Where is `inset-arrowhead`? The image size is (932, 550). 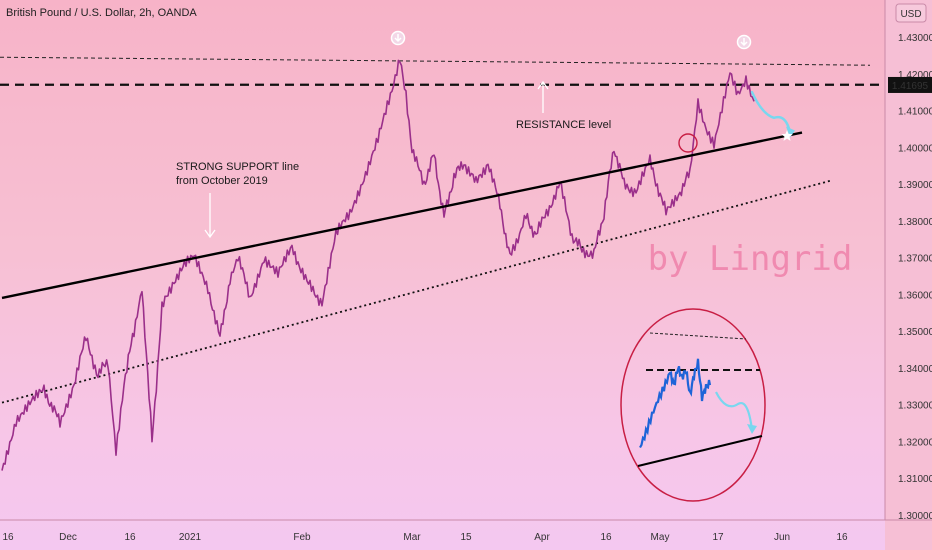
inset-arrowhead is located at coordinates (752, 429).